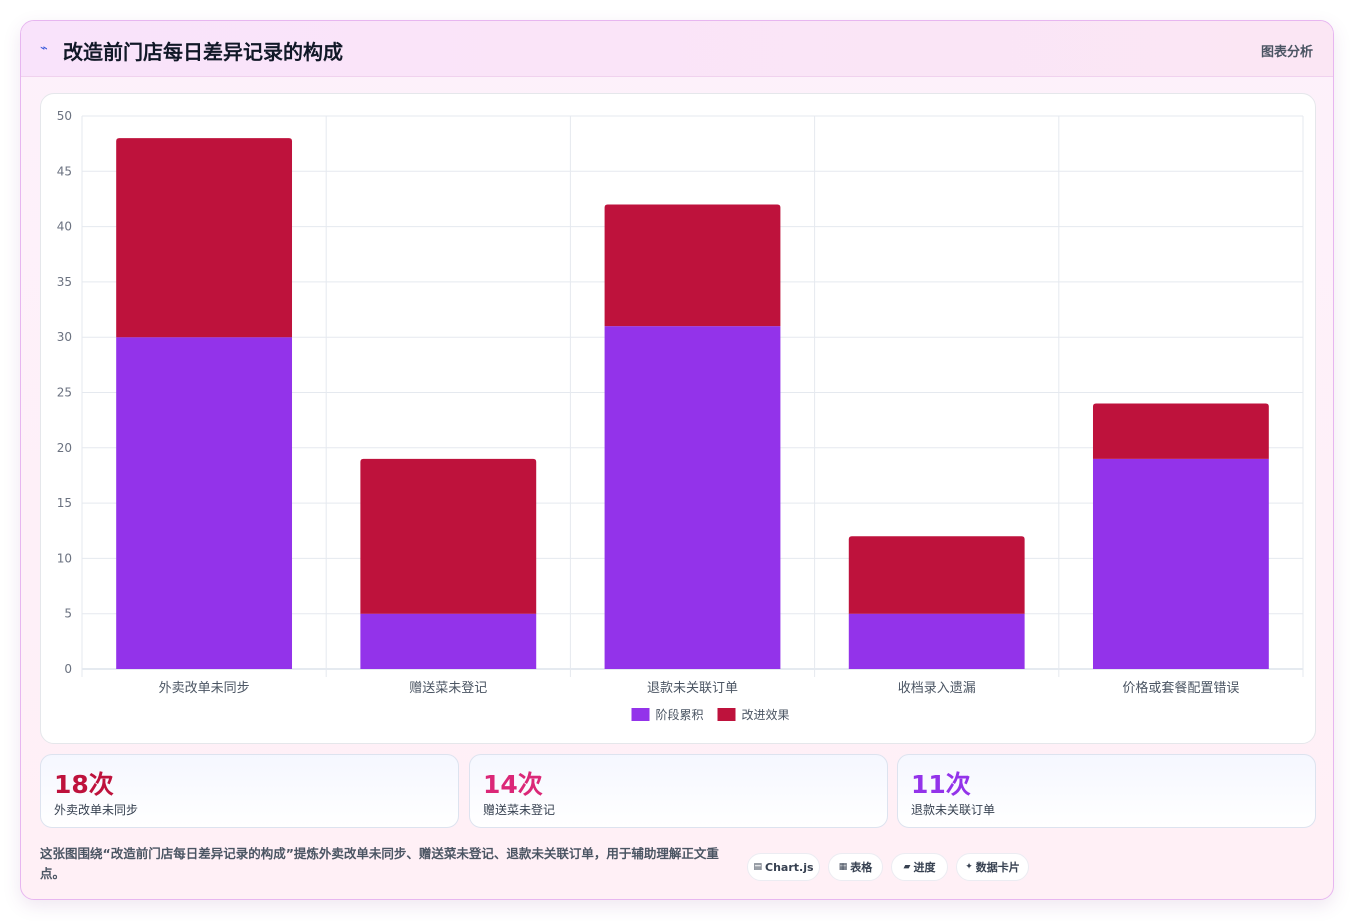 Image resolution: width=1354 pixels, height=921 pixels. What do you see at coordinates (924, 867) in the screenshot?
I see `chip-label: 进度` at bounding box center [924, 867].